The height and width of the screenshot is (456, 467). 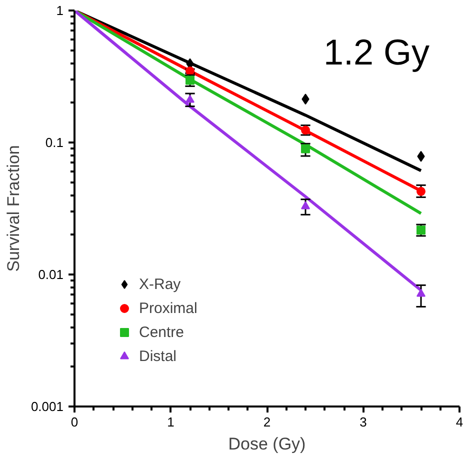 I want to click on y-tick-label: 0.1, so click(x=54, y=142).